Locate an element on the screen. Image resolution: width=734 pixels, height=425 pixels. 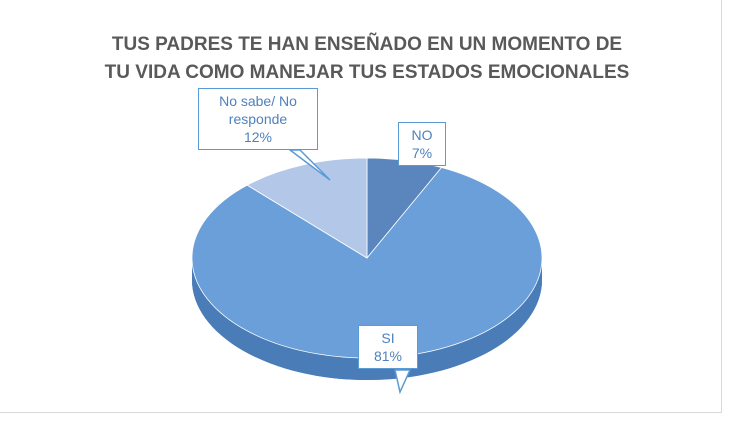
data-label: SI 81% is located at coordinates (388, 347).